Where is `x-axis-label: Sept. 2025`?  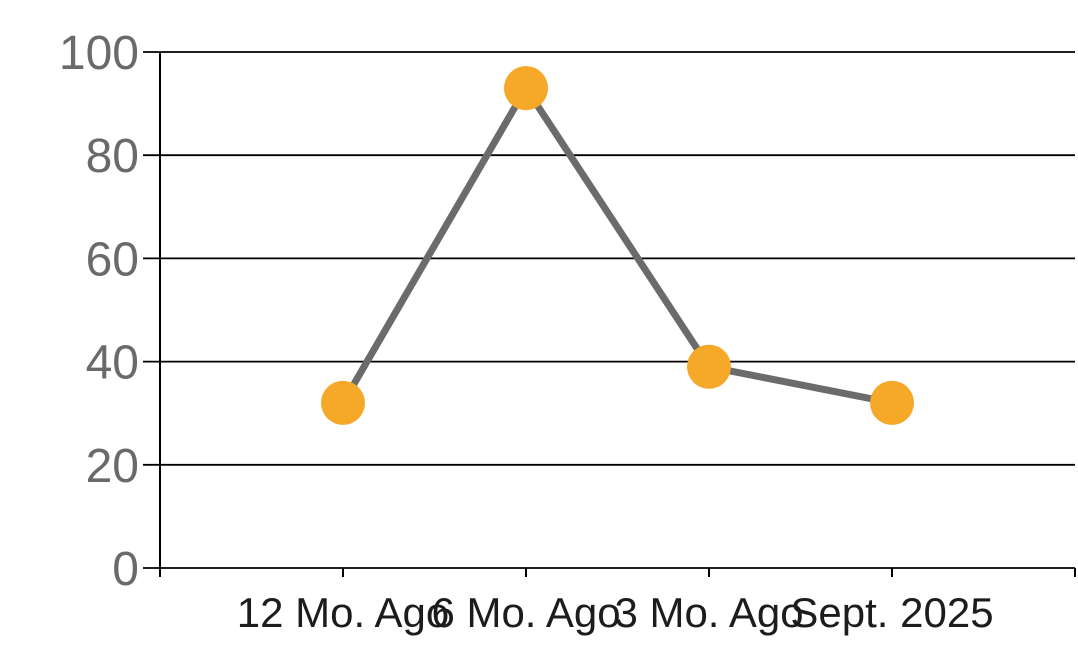
x-axis-label: Sept. 2025 is located at coordinates (891, 612).